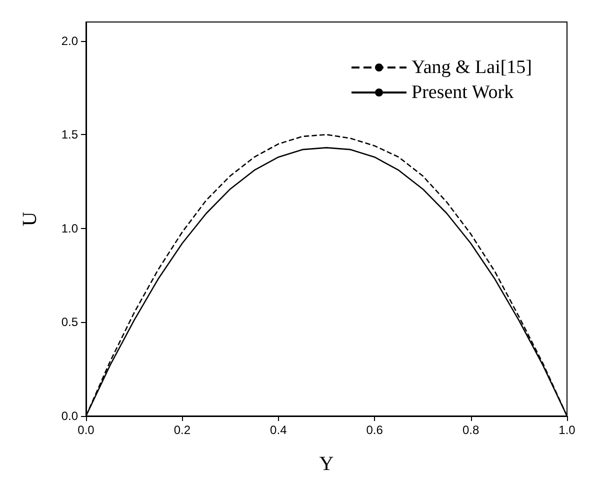 This screenshot has width=605, height=487. Describe the element at coordinates (182, 430) in the screenshot. I see `x-tick-label: 0.2` at that location.